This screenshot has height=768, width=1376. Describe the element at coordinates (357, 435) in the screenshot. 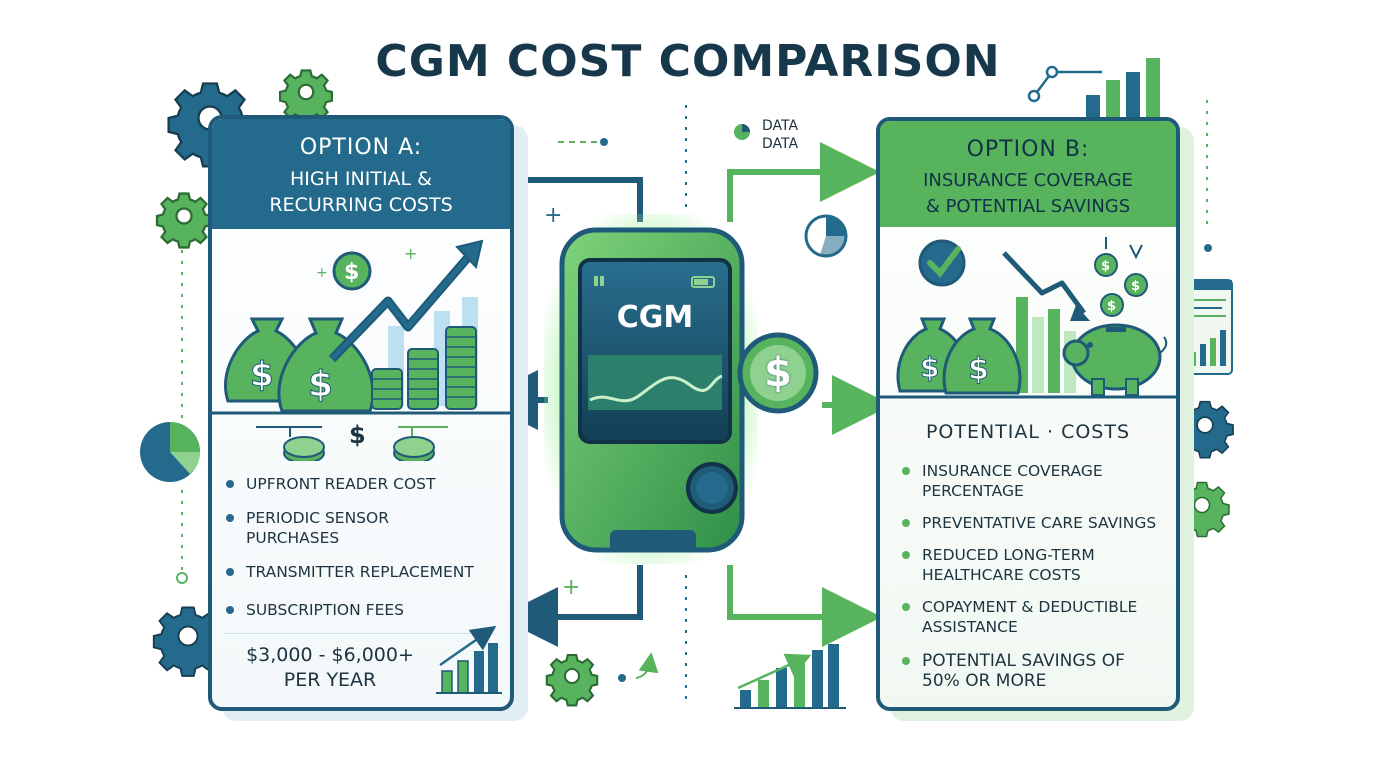

I see `dollar-sign: $` at that location.